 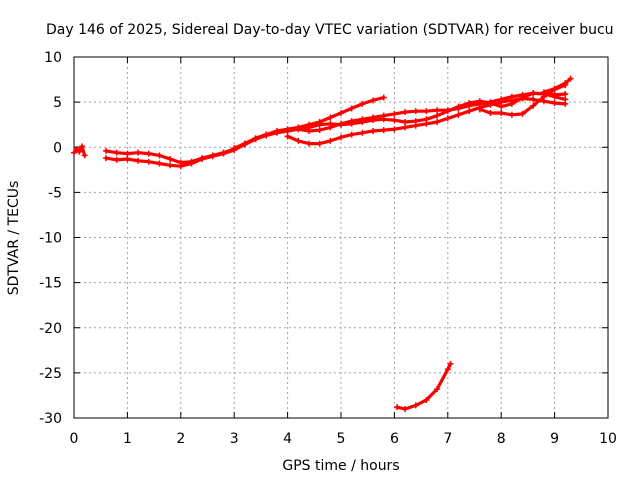 What do you see at coordinates (53, 58) in the screenshot?
I see `y-tick-label: 10` at bounding box center [53, 58].